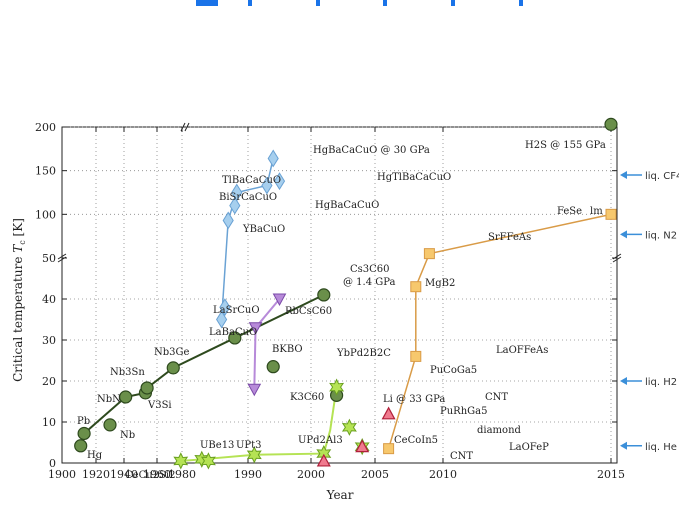  Describe the element at coordinates (443, 474) in the screenshot. I see `x-tick-label-2010: 2010` at that location.